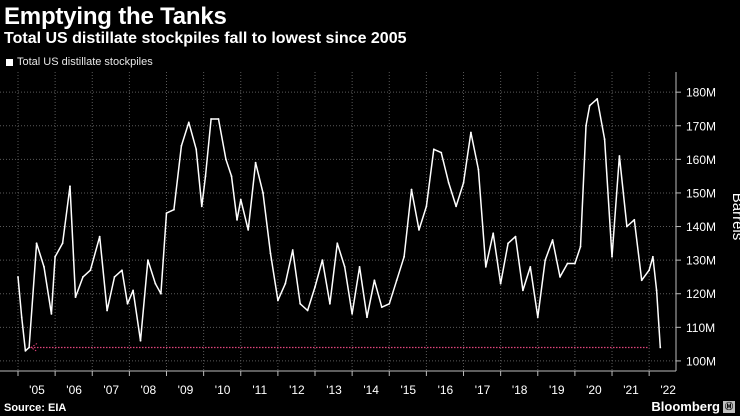 The width and height of the screenshot is (740, 416). I want to click on y-tick-label: 120M, so click(701, 294).